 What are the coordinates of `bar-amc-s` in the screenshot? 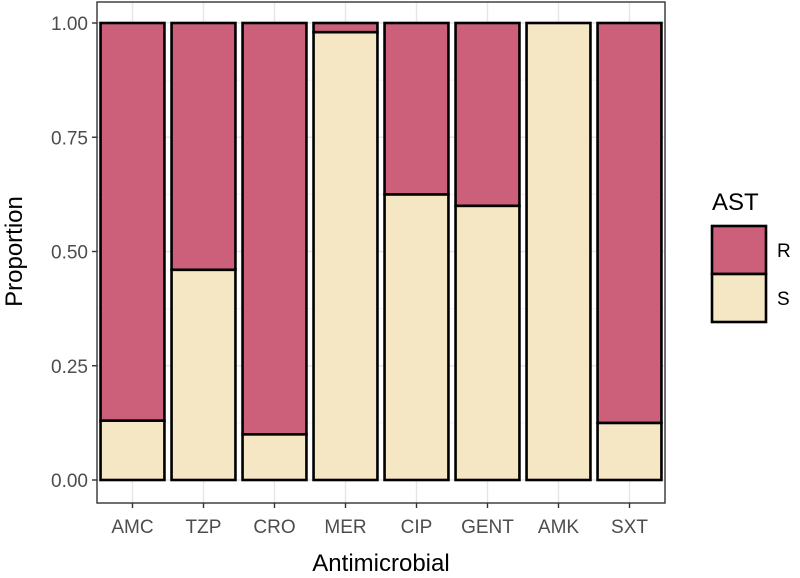 It's located at (132, 450).